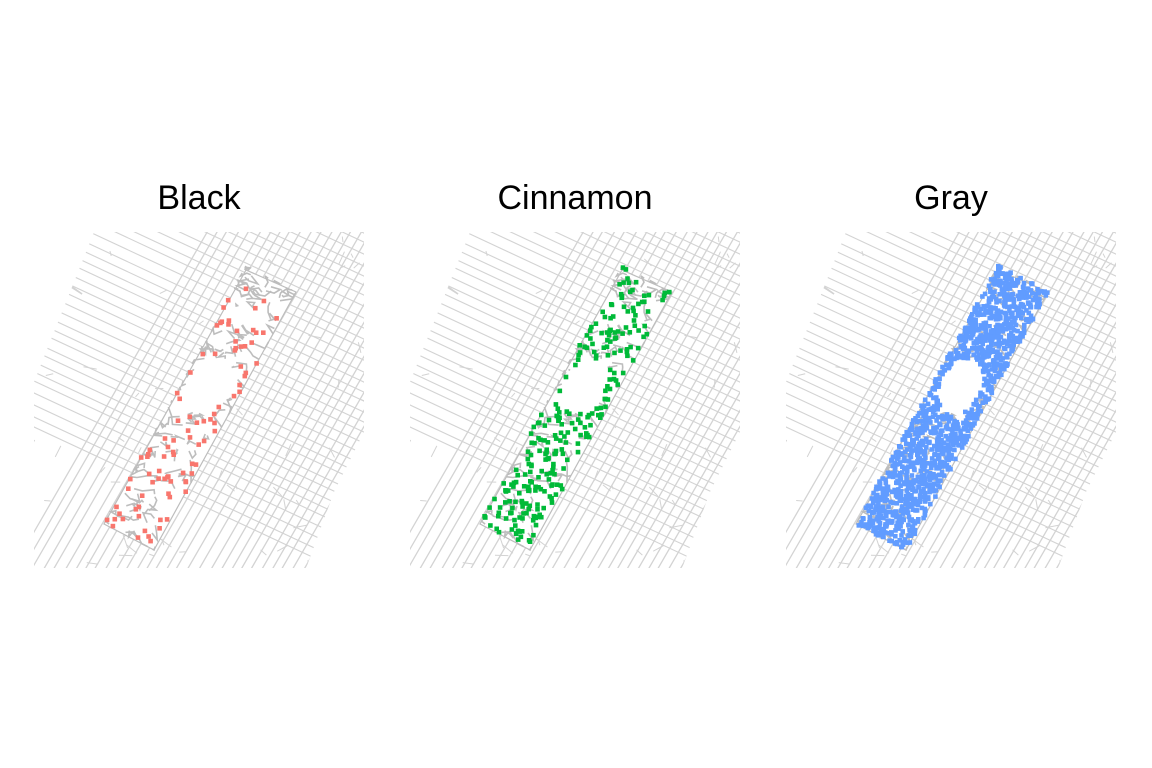 The width and height of the screenshot is (1152, 768). I want to click on avenue-line, so click(676, 464).